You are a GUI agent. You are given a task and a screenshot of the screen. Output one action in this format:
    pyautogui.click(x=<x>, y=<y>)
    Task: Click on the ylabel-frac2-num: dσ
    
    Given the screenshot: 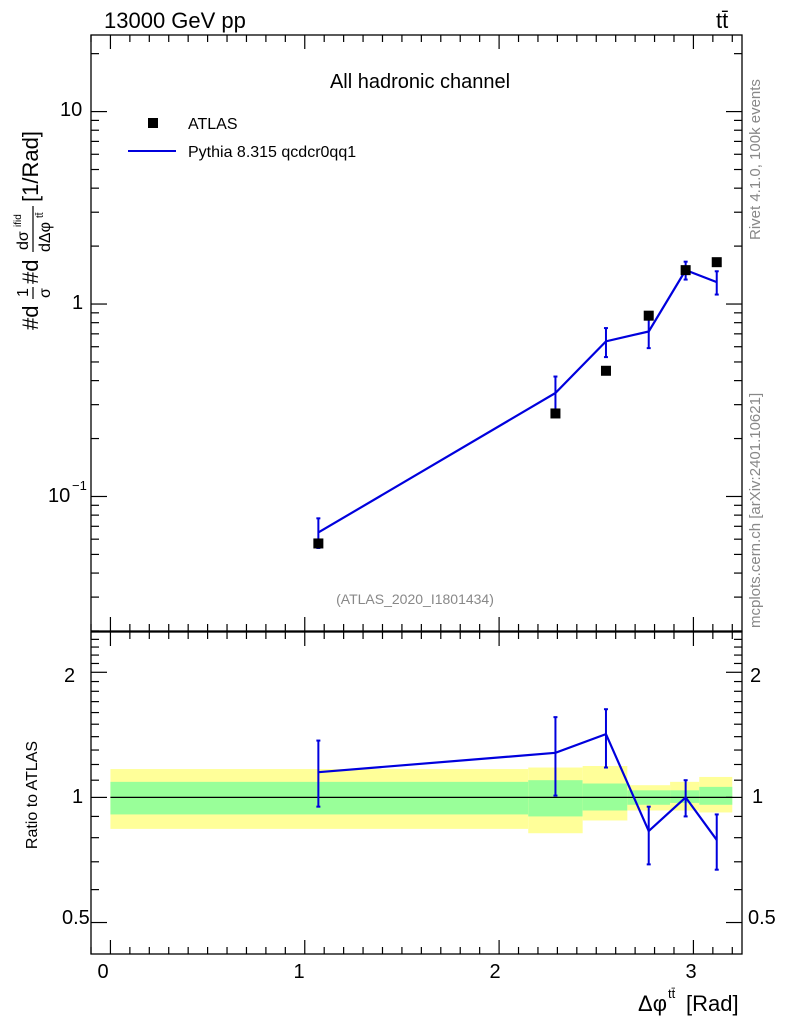 What is the action you would take?
    pyautogui.click(x=23, y=240)
    